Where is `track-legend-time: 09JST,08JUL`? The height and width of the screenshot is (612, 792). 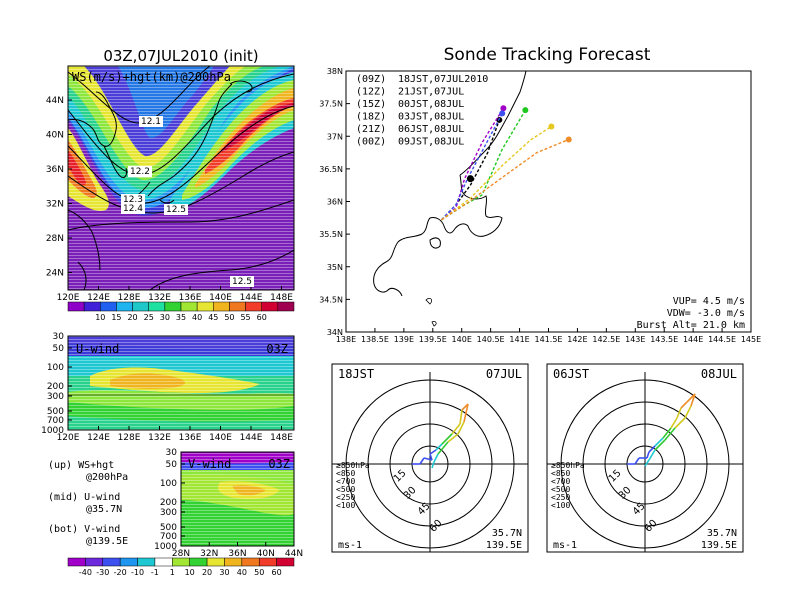 track-legend-time: 09JST,08JUL is located at coordinates (431, 142).